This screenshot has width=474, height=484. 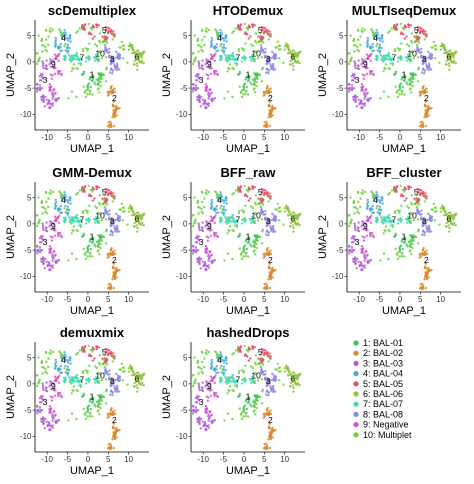 What do you see at coordinates (264, 299) in the screenshot?
I see `x-tick-label: 5` at bounding box center [264, 299].